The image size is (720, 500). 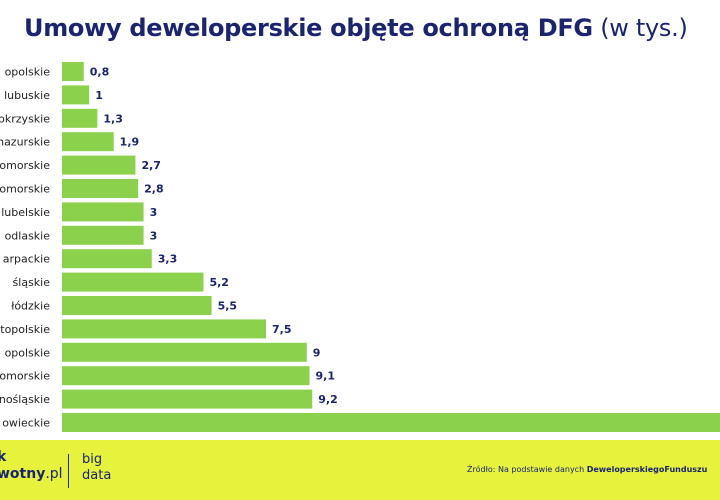 I want to click on value-label: 1,3, so click(x=113, y=118).